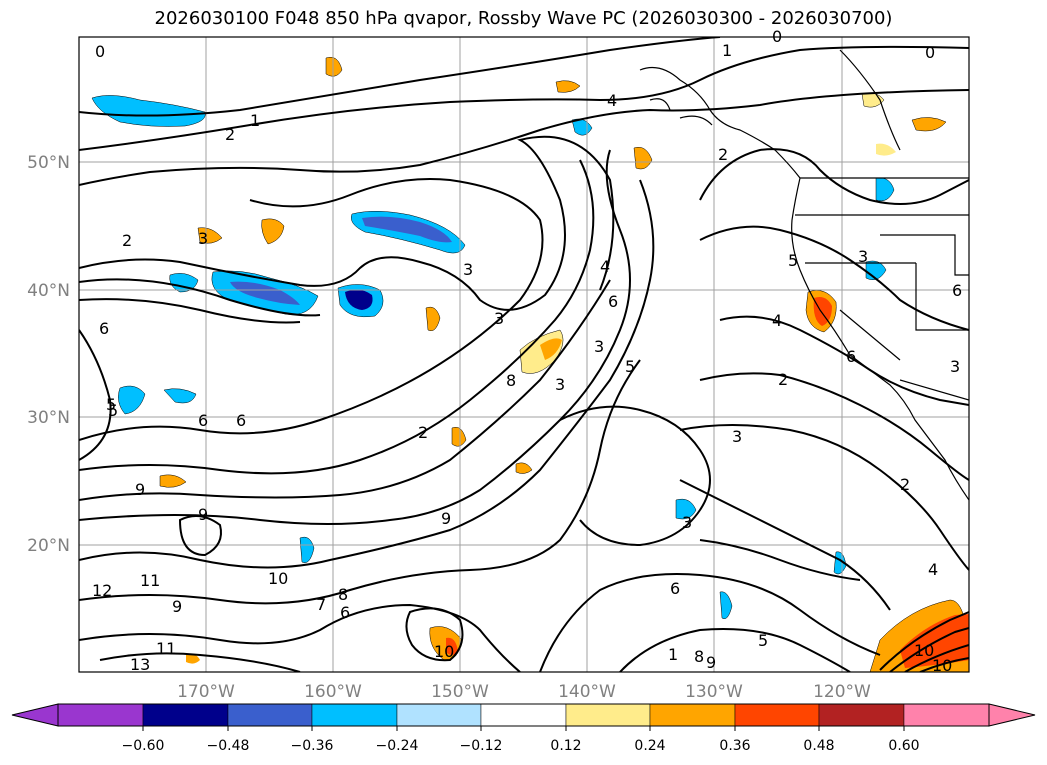 The height and width of the screenshot is (765, 1047). I want to click on lat-label-50n: 50°N, so click(48, 163).